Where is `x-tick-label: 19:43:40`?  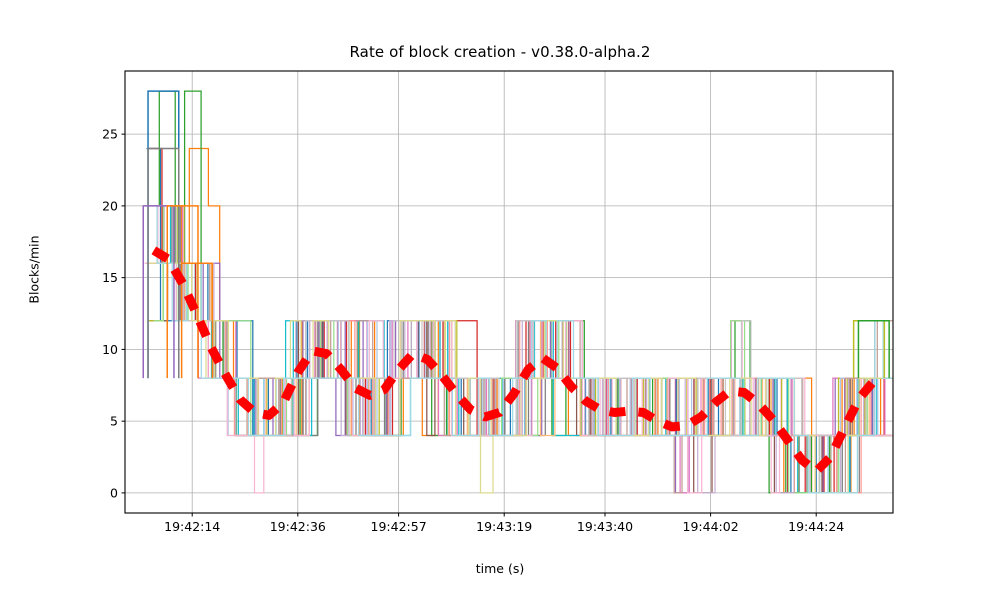
x-tick-label: 19:43:40 is located at coordinates (605, 526).